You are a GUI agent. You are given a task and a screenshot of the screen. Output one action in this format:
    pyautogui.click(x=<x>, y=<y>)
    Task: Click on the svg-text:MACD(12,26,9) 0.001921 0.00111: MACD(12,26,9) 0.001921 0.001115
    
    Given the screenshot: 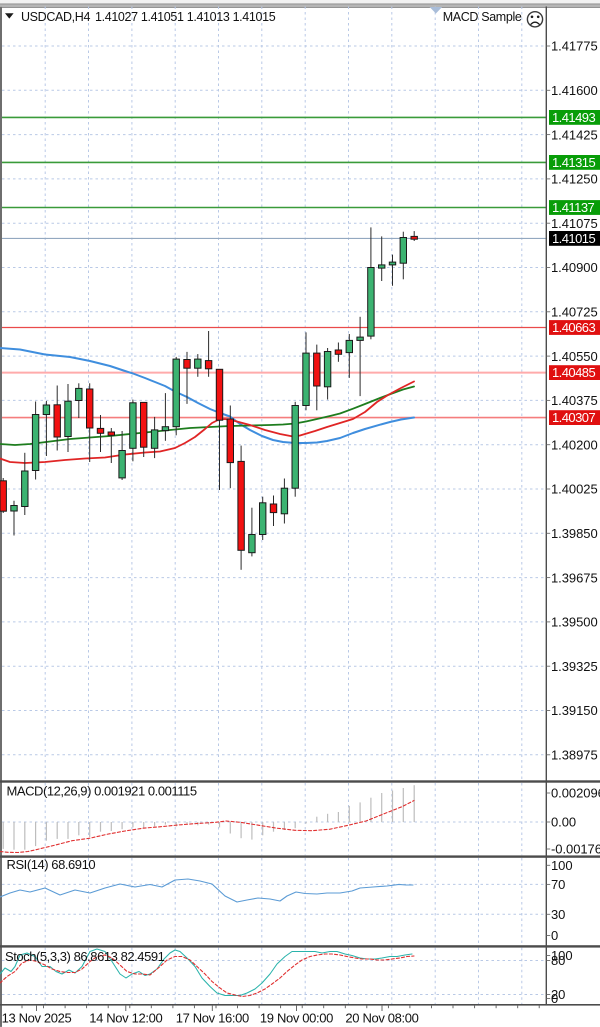 What is the action you would take?
    pyautogui.click(x=102, y=791)
    